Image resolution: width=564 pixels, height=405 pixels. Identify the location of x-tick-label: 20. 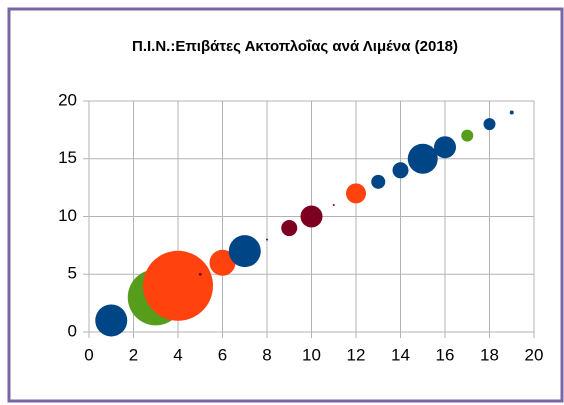
(534, 354).